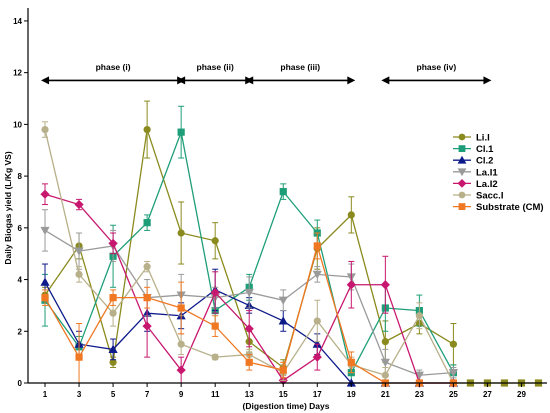 The height and width of the screenshot is (413, 550). I want to click on x-tick-label: 3, so click(79, 394).